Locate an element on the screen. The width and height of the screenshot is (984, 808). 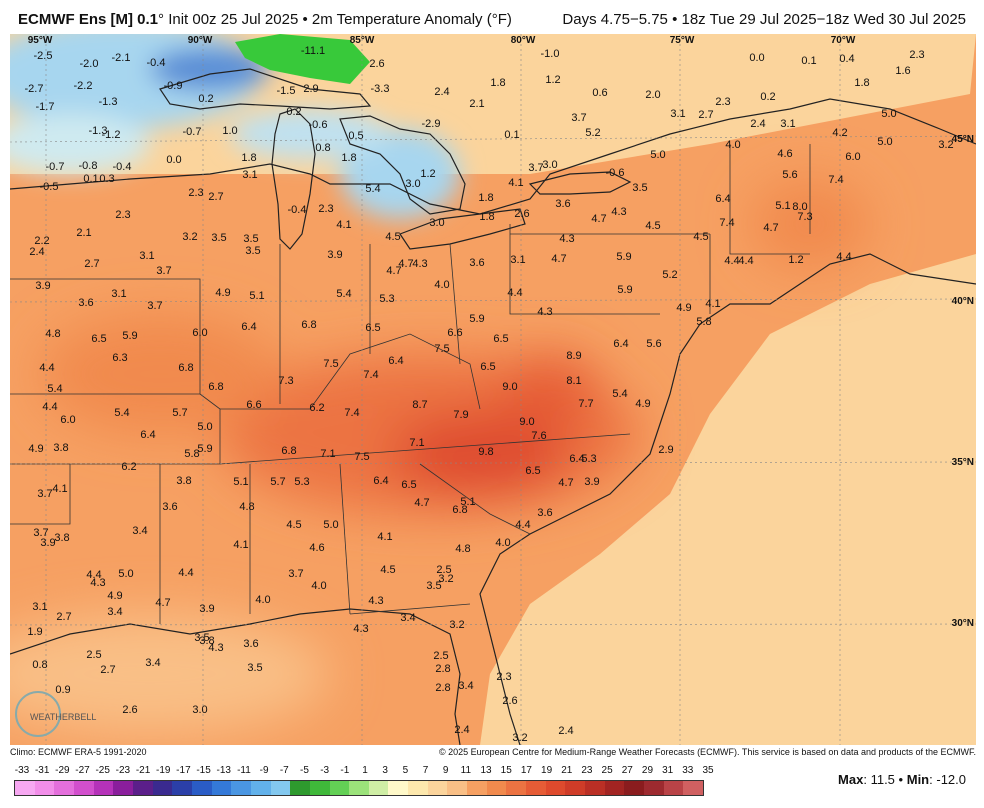
init-time: Init 00z 25 Jul 2025 is located at coordinates (233, 19).